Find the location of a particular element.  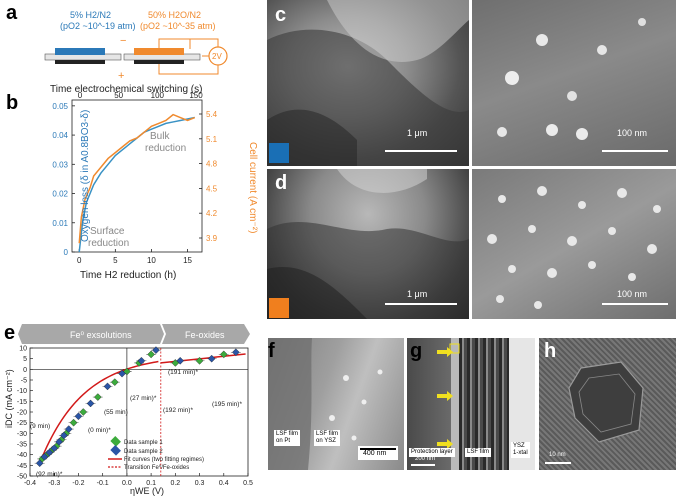

panel-b-right-tick-label: 4.8 is located at coordinates (212, 164).